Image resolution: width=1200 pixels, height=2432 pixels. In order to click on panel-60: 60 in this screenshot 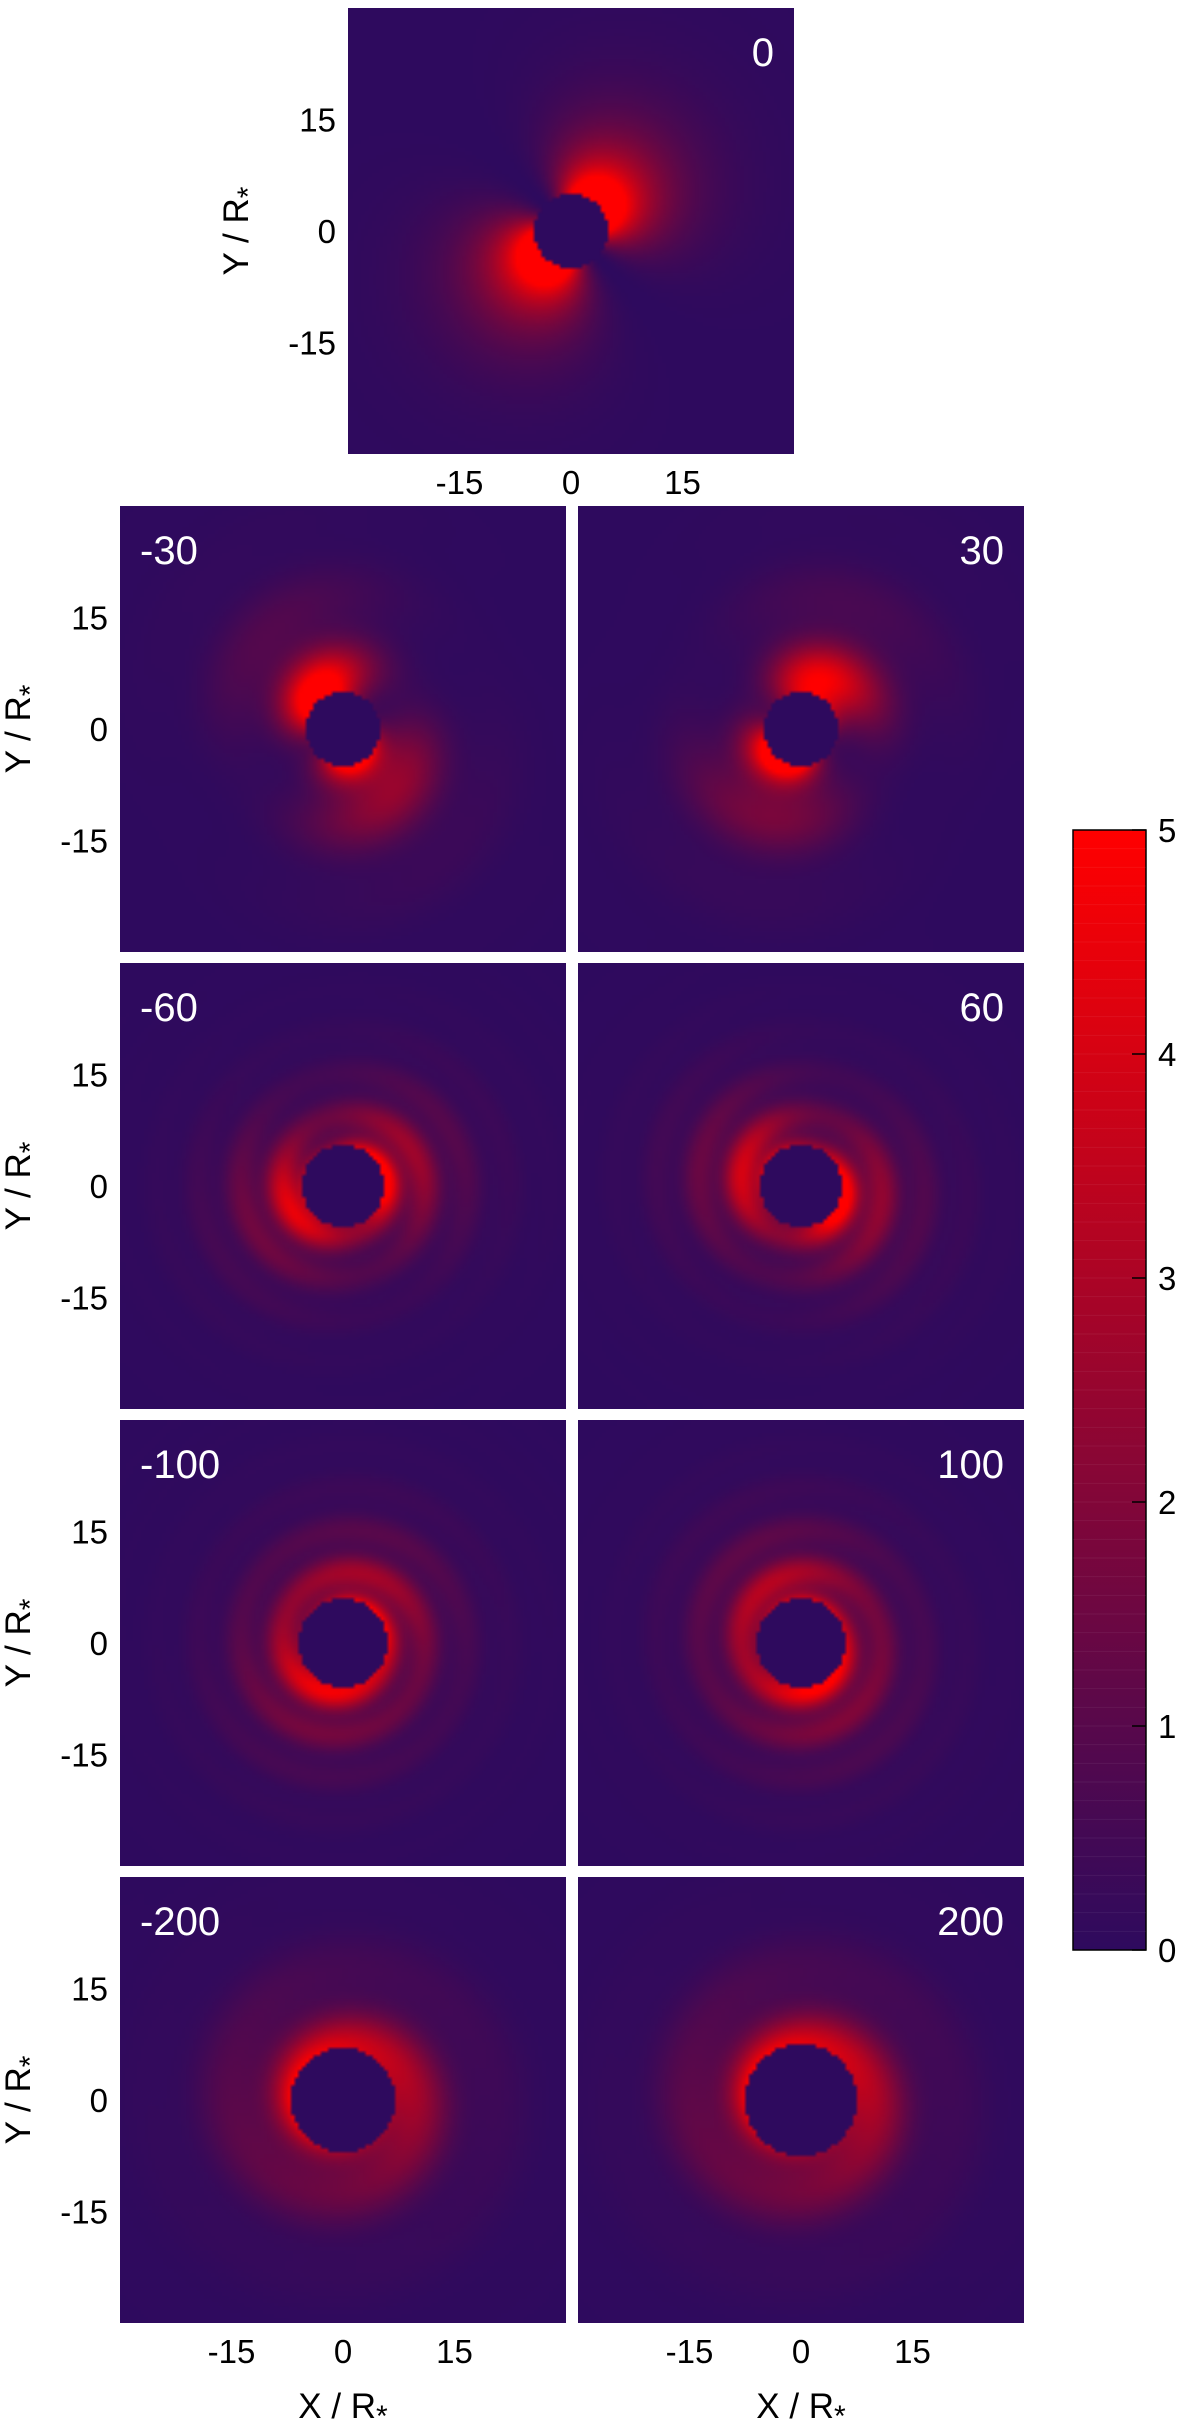, I will do `click(801, 1186)`.